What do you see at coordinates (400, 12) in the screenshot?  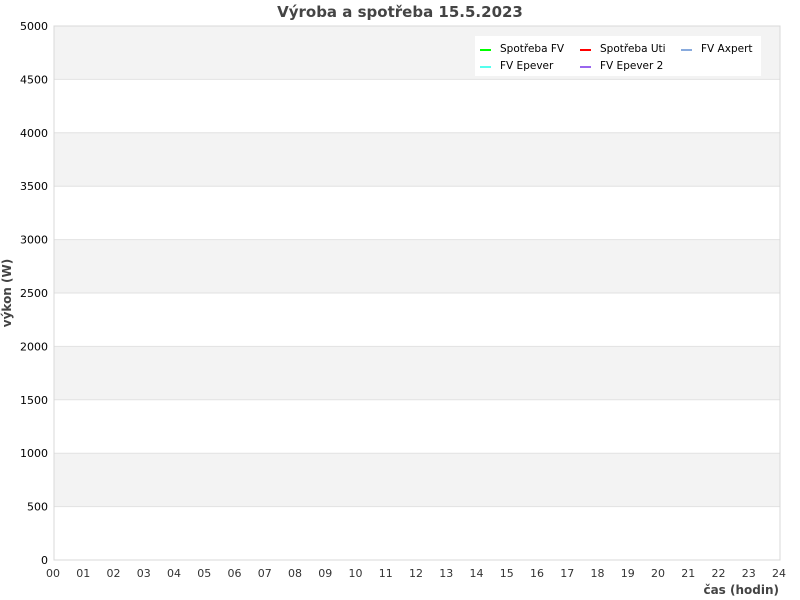 I see `chart-title: Výroba a spotřeba 15.5.2023` at bounding box center [400, 12].